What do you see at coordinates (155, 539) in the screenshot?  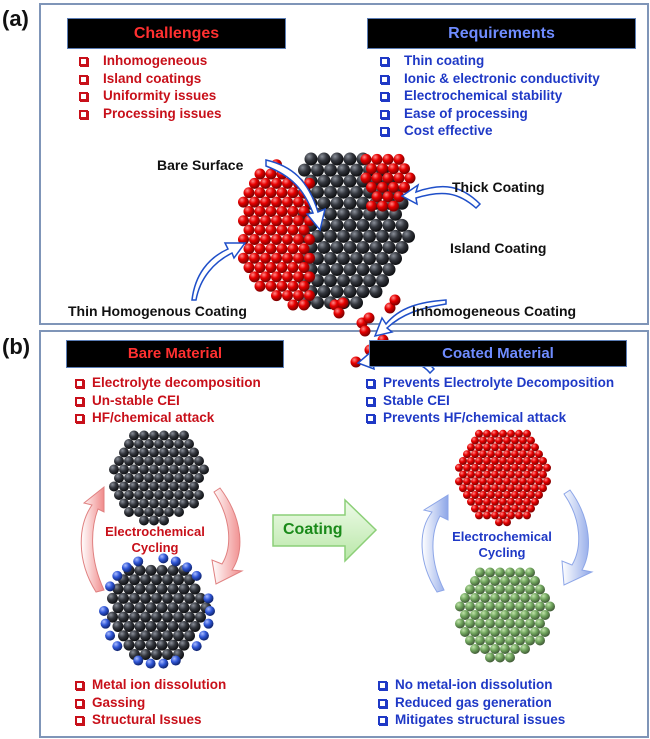 I see `bare-cycling-label: Electrochemical Cycling` at bounding box center [155, 539].